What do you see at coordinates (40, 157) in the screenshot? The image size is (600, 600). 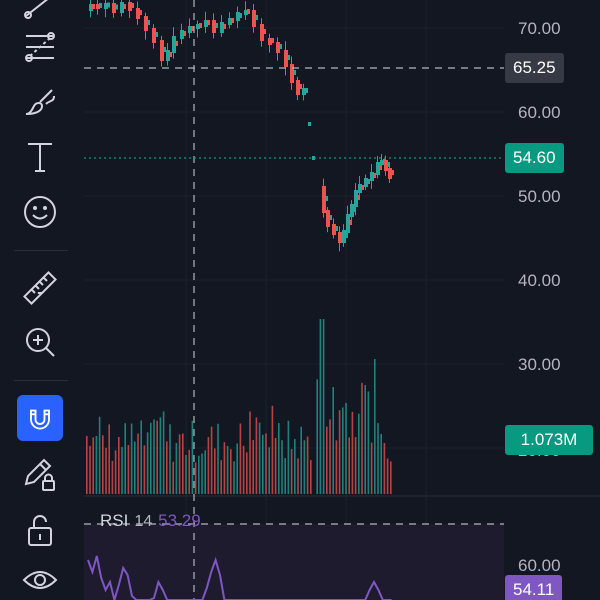 I see `text-icon` at bounding box center [40, 157].